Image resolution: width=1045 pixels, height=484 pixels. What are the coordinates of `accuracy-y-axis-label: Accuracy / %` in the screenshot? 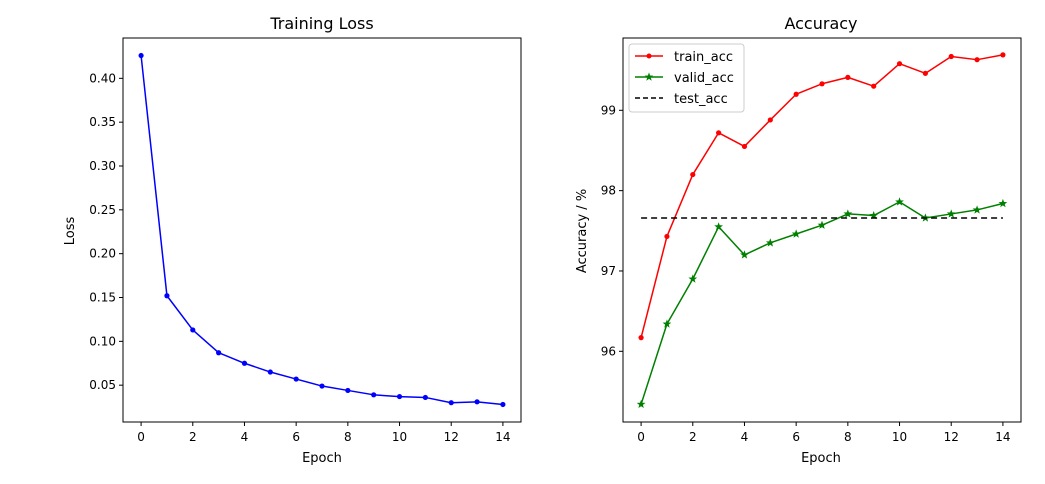 It's located at (582, 231).